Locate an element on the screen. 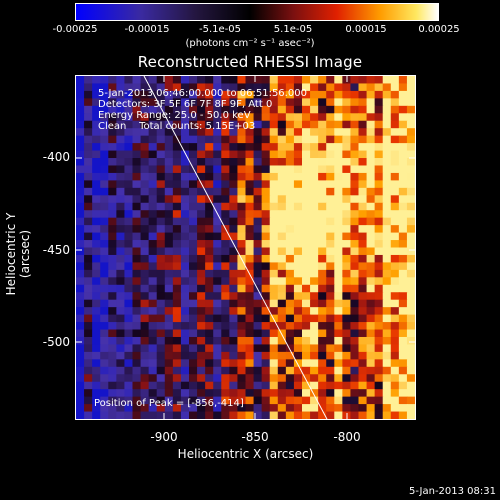  y-axis-label: Heliocentric Y (arcsec) is located at coordinates (18, 254).